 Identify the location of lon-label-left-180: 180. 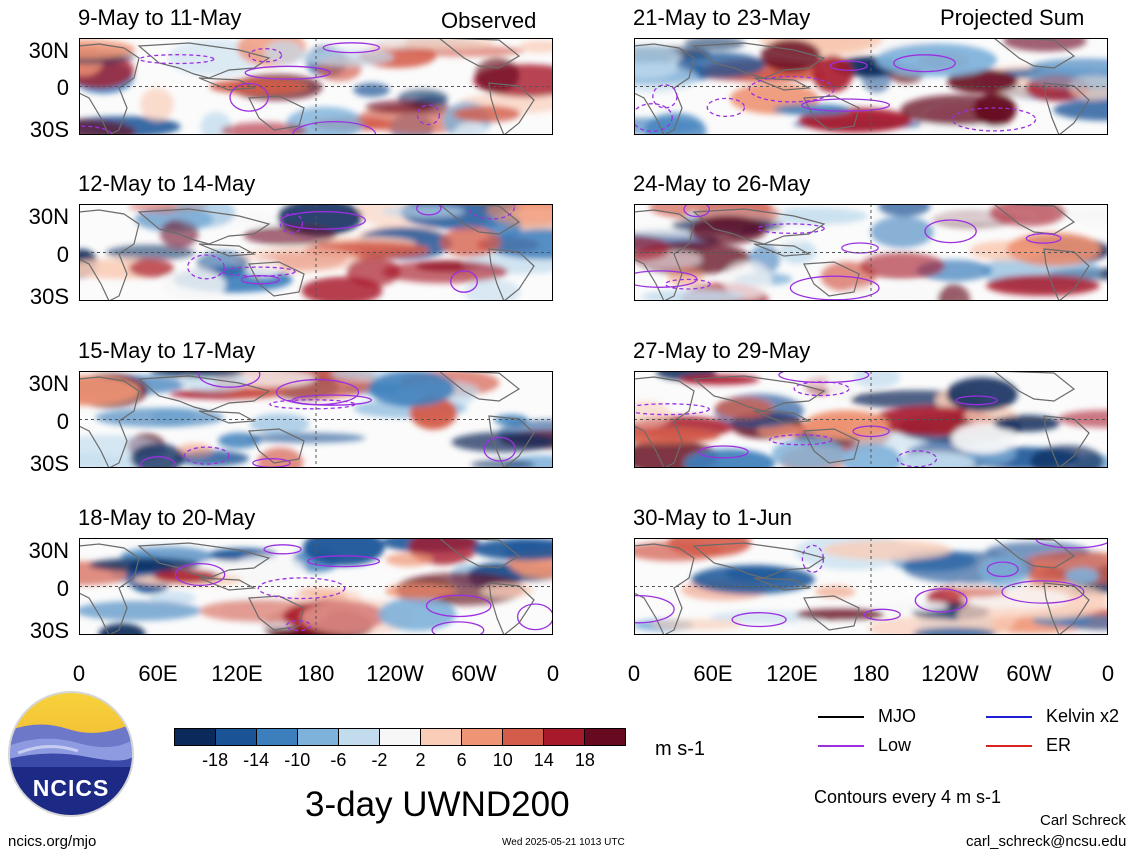
(316, 673).